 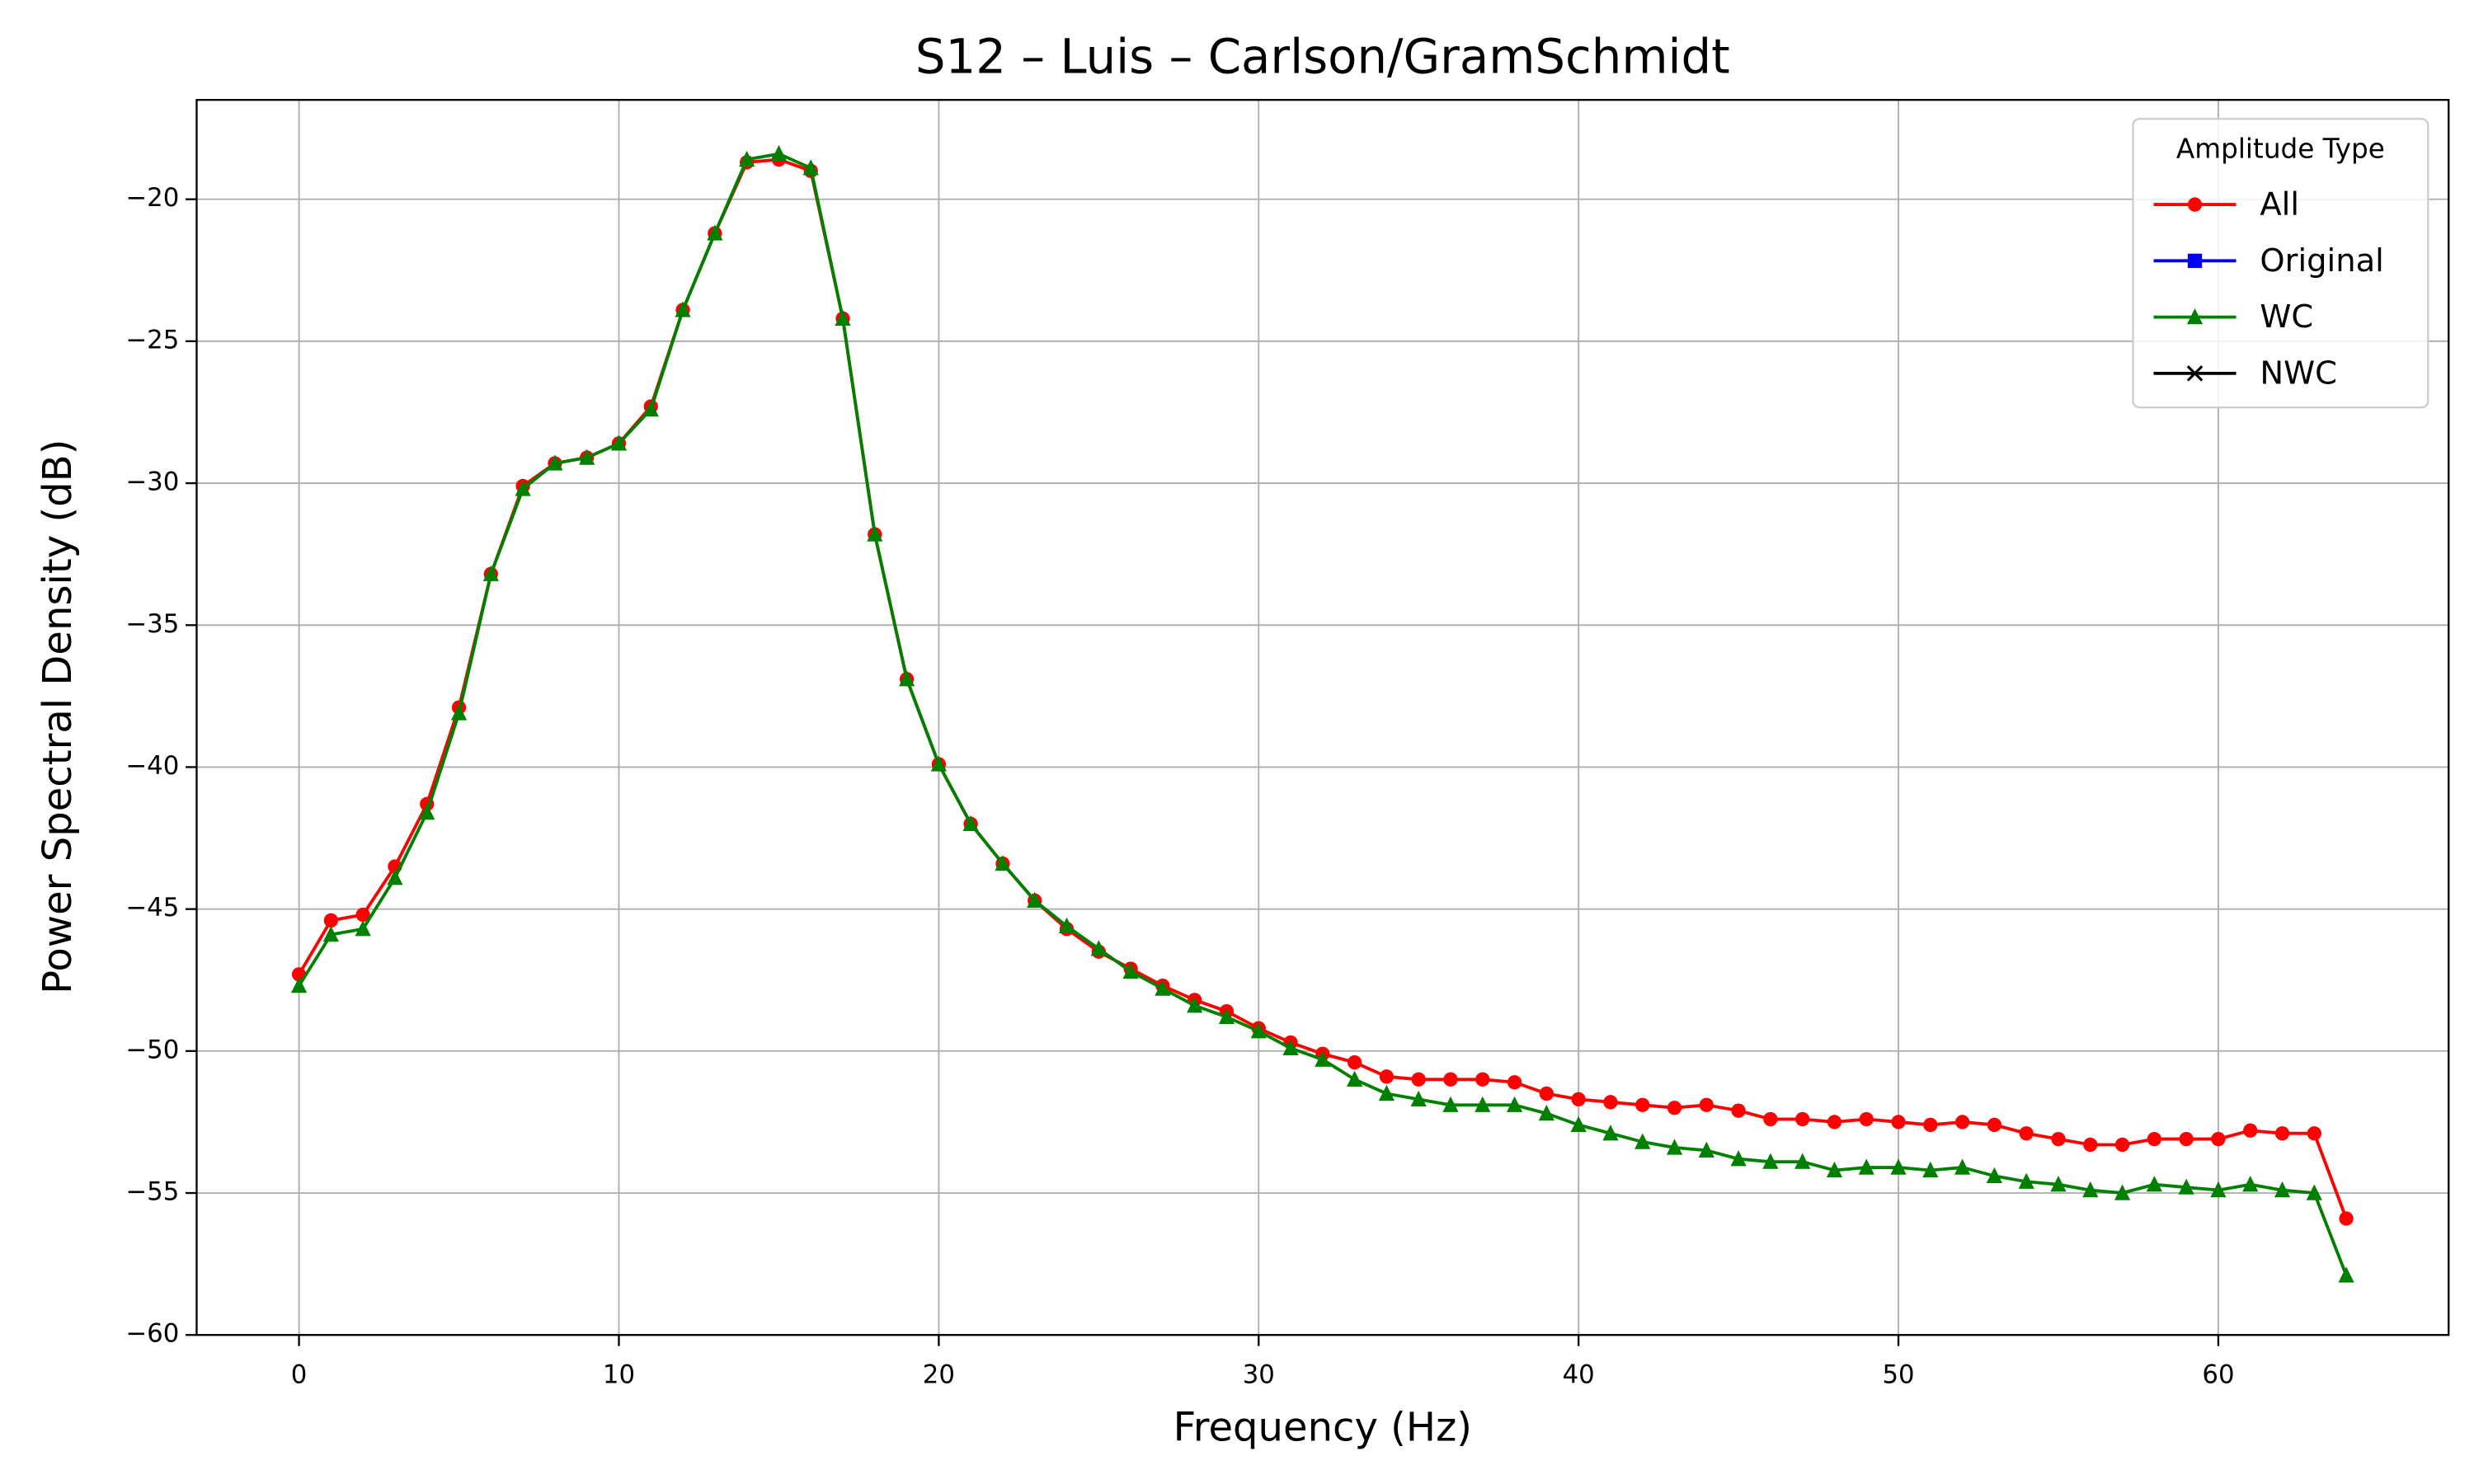 I want to click on x-tick-label: 50, so click(x=1898, y=1375).